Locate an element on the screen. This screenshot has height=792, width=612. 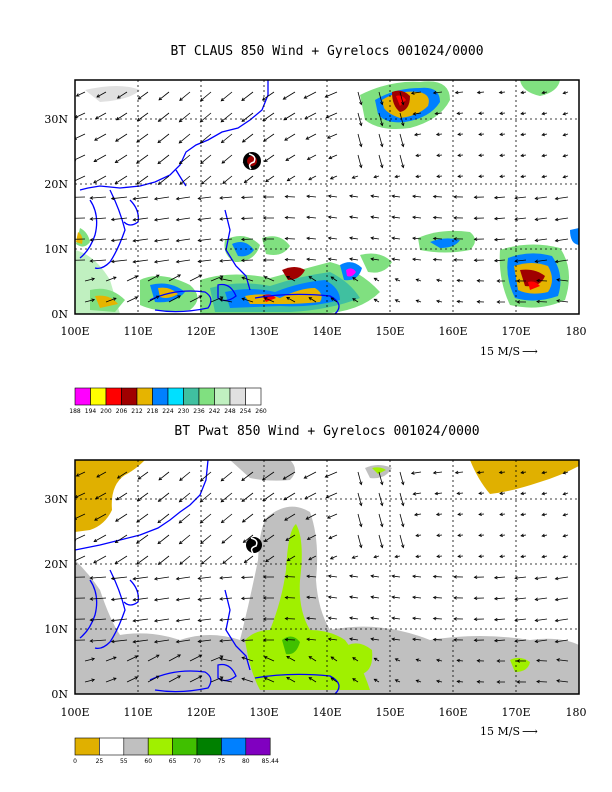
panel1-gyre-marker is located at coordinates (252, 161).